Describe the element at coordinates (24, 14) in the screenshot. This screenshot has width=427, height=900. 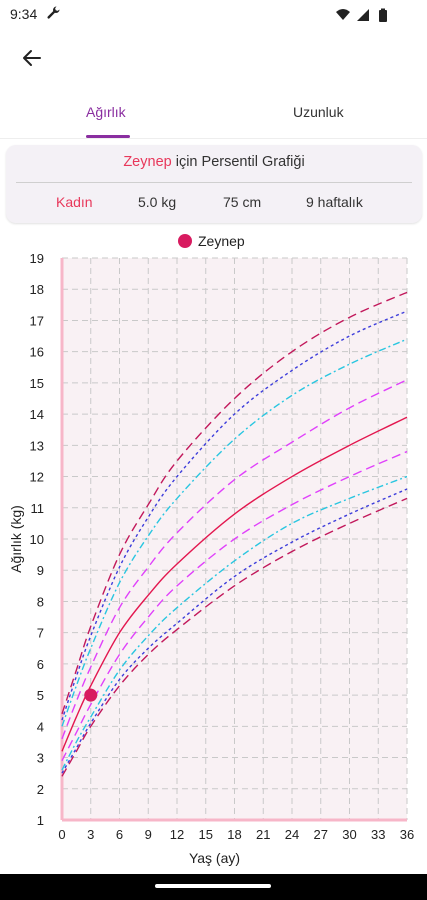
I see `status-time: 9:34` at that location.